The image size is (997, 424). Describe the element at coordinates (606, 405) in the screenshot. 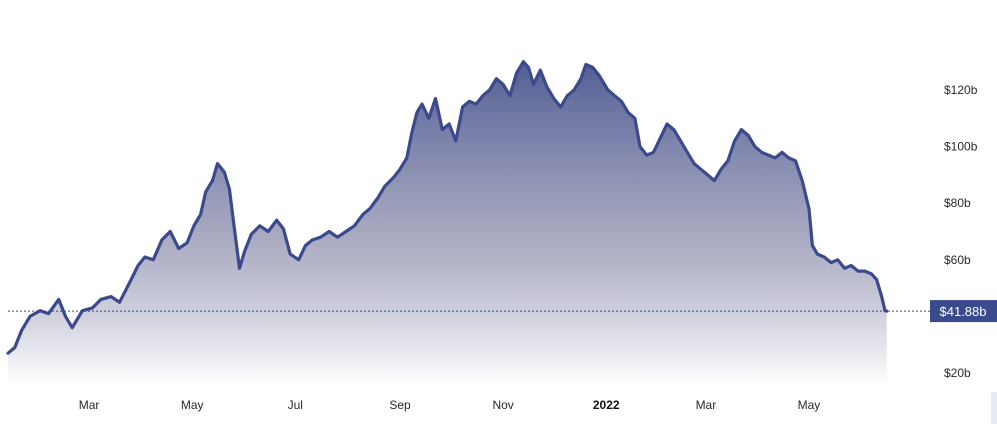

I see `x-tick-label: 2022` at that location.